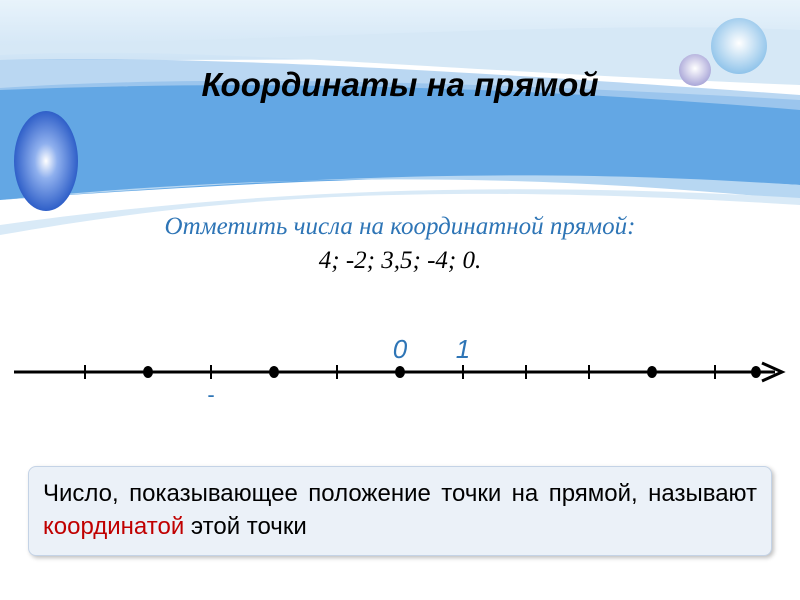  I want to click on arrow-head, so click(773, 372).